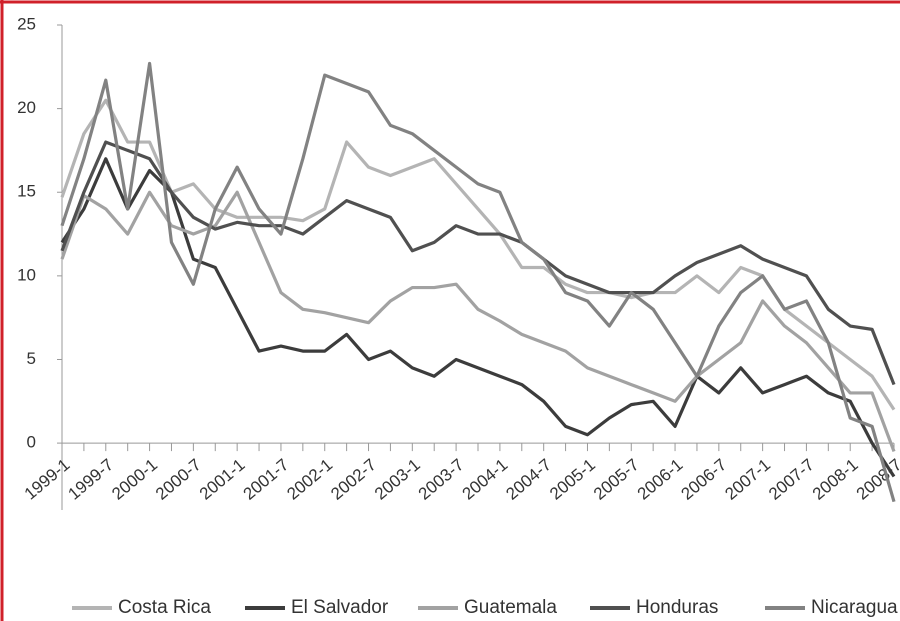  What do you see at coordinates (340, 607) in the screenshot?
I see `legend-label: El Salvador` at bounding box center [340, 607].